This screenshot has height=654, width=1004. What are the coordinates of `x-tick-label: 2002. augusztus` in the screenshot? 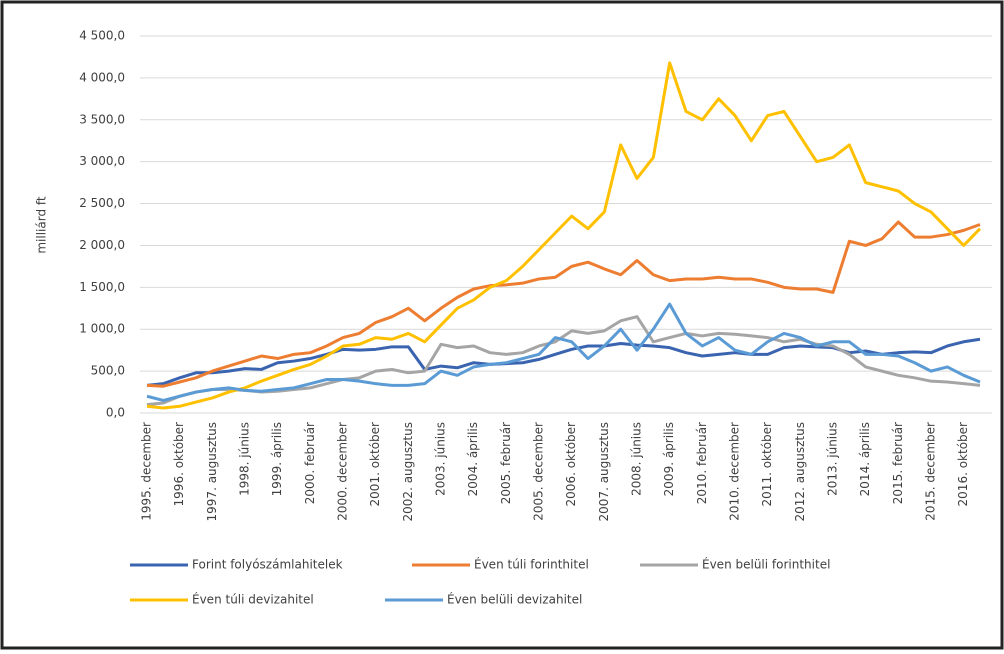 It's located at (408, 471).